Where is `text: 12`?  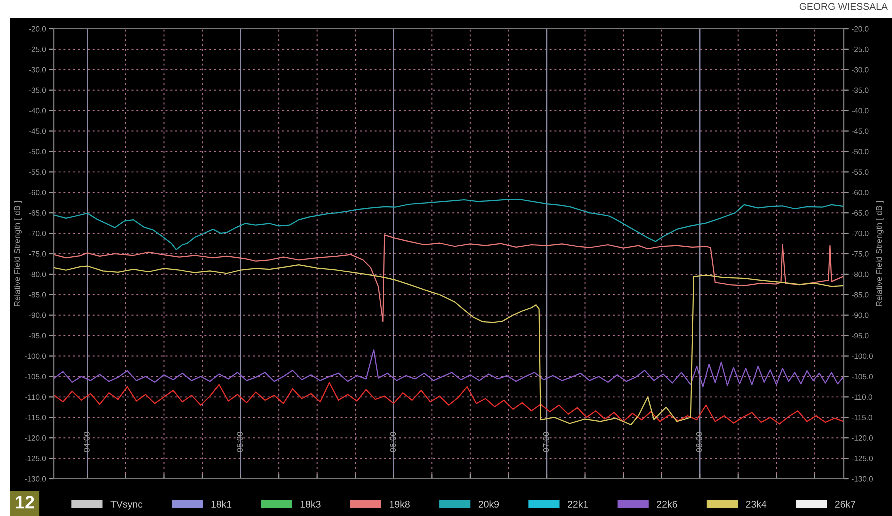 text: 12 is located at coordinates (25, 502).